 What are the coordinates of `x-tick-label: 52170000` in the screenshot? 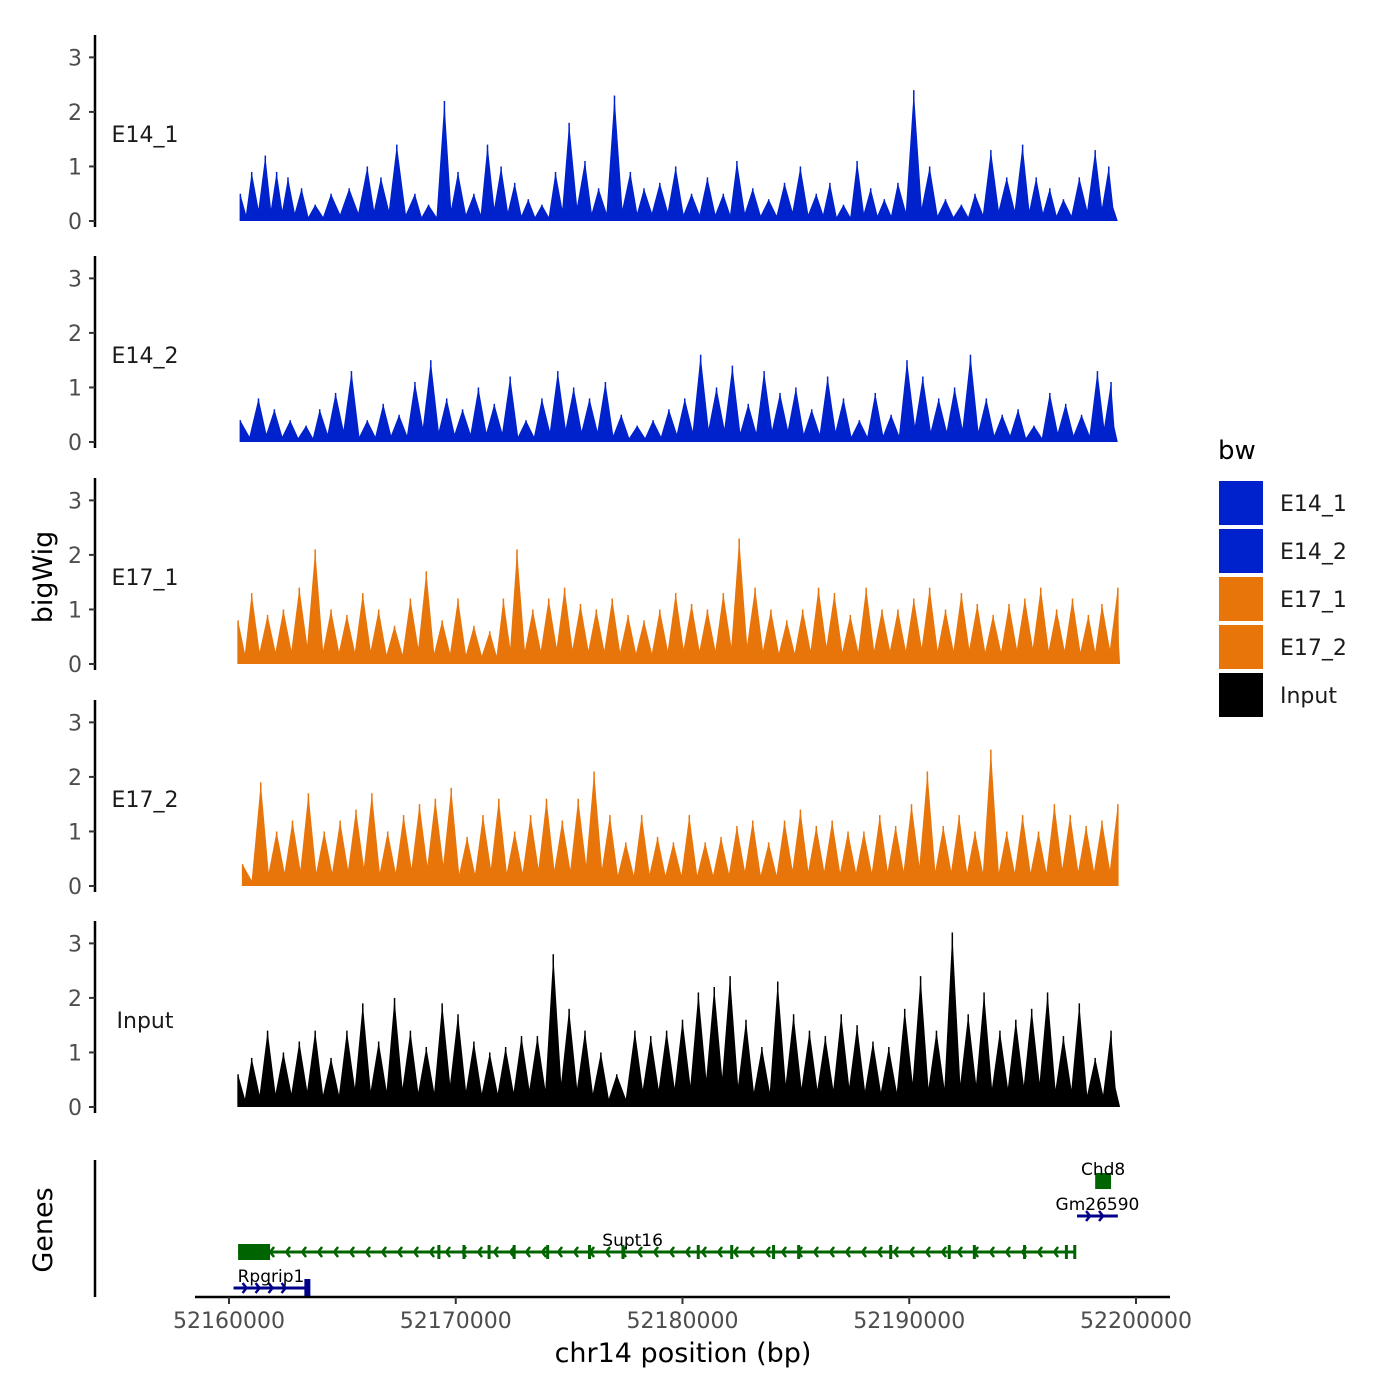 It's located at (456, 1321).